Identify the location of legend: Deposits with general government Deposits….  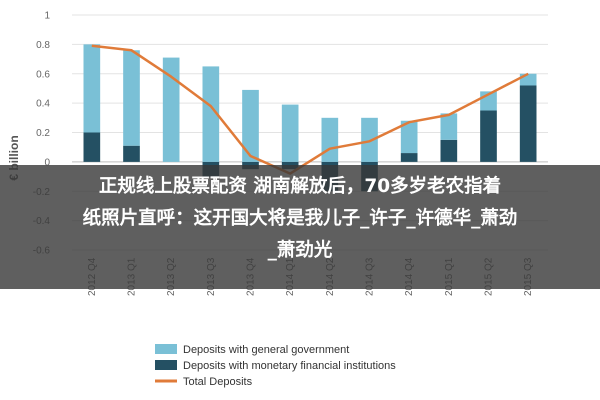
(275, 366).